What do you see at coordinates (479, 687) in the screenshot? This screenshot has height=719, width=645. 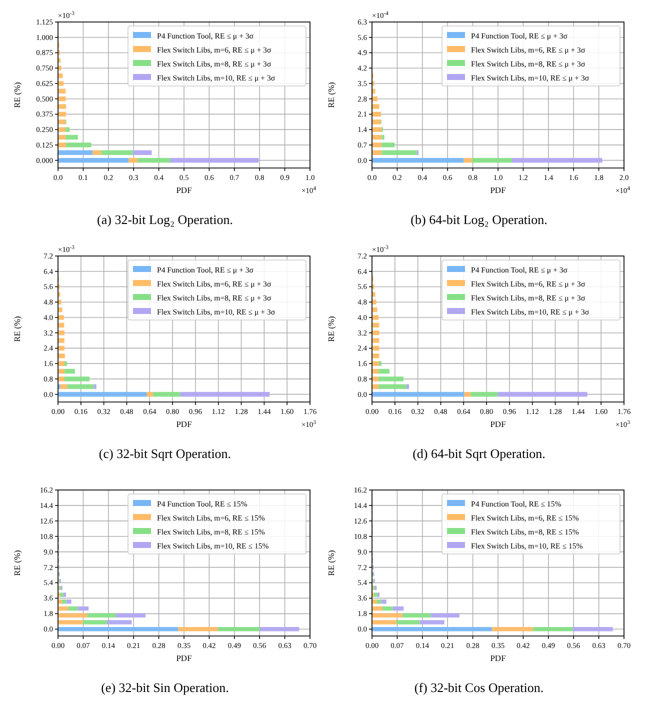 I see `text: (f) 32-bit Cos Operation.` at bounding box center [479, 687].